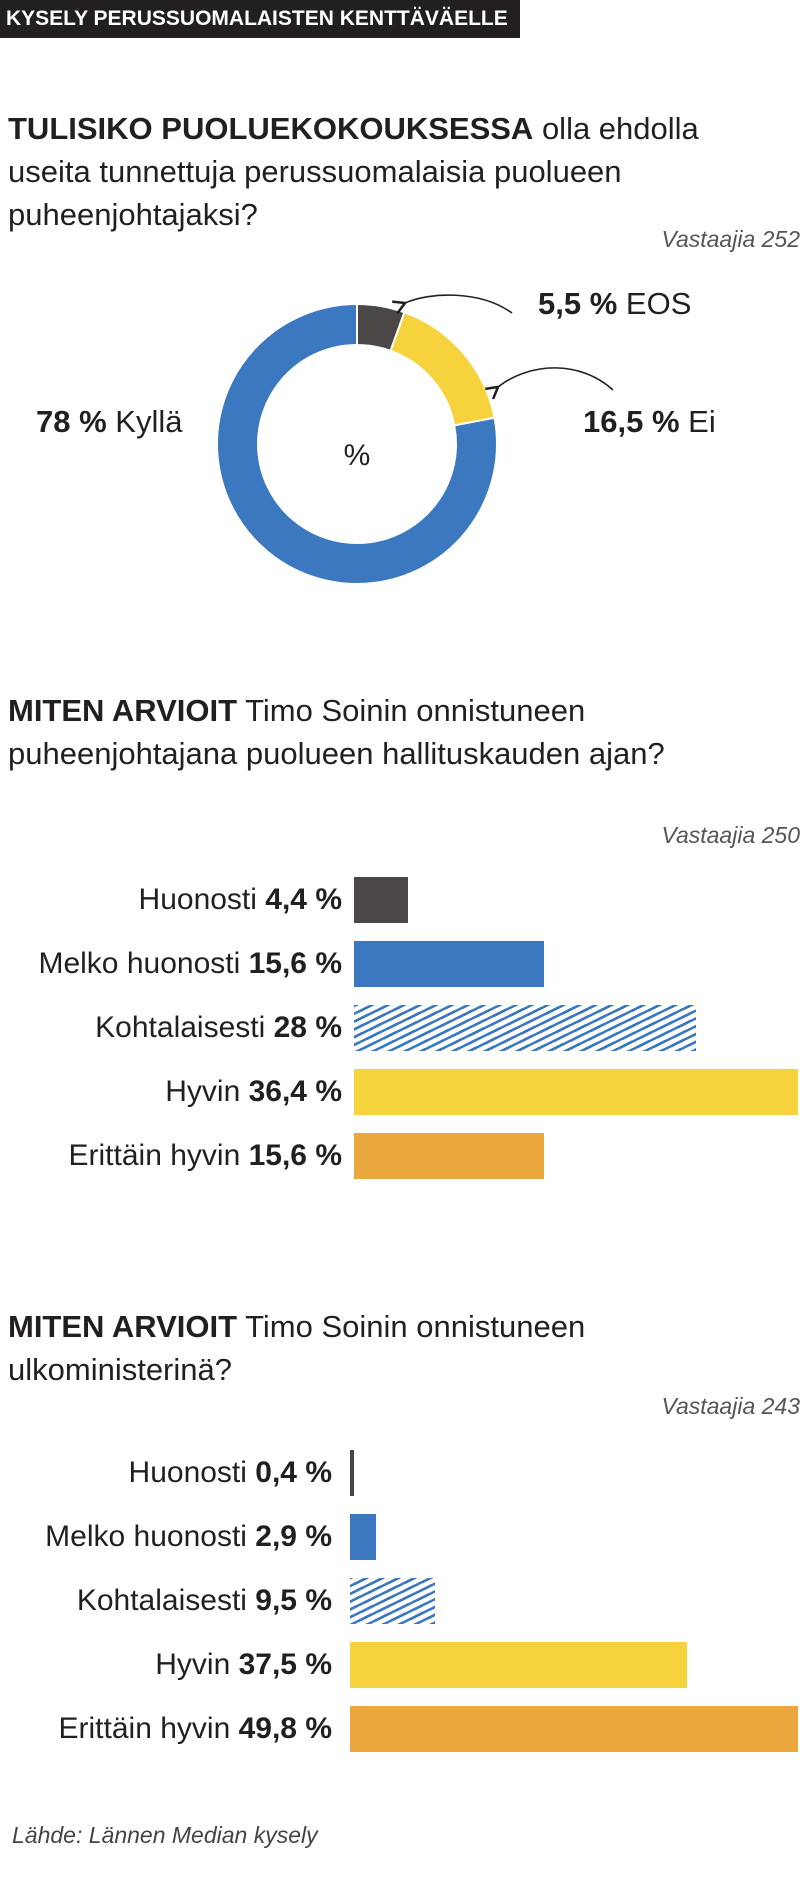 This screenshot has width=800, height=1890. I want to click on bar-value: 37,5 %, so click(285, 1664).